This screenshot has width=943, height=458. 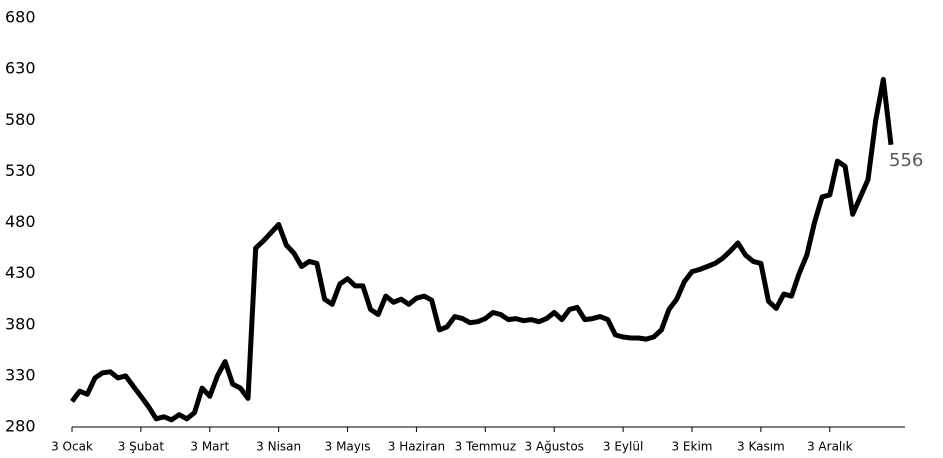 I want to click on x-tick-label: 3 Mayıs, so click(x=348, y=447).